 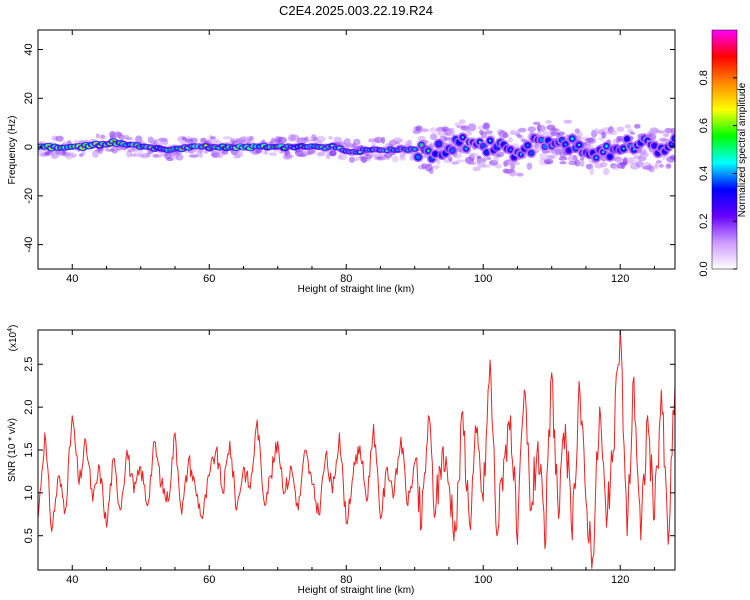 I want to click on colorbar-label: Normalized spectral amplitude, so click(x=742, y=149).